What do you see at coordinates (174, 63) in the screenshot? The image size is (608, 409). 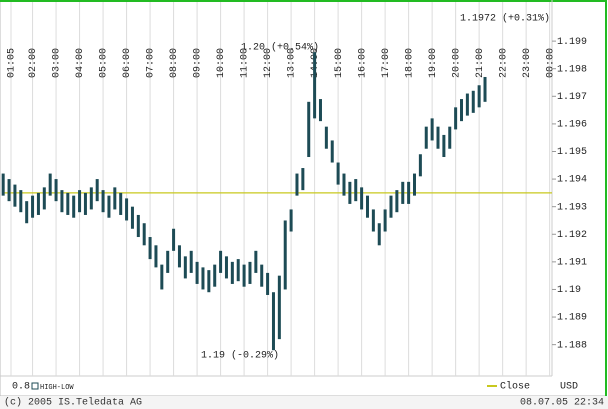 I see `x-tick-label: 08:00` at bounding box center [174, 63].